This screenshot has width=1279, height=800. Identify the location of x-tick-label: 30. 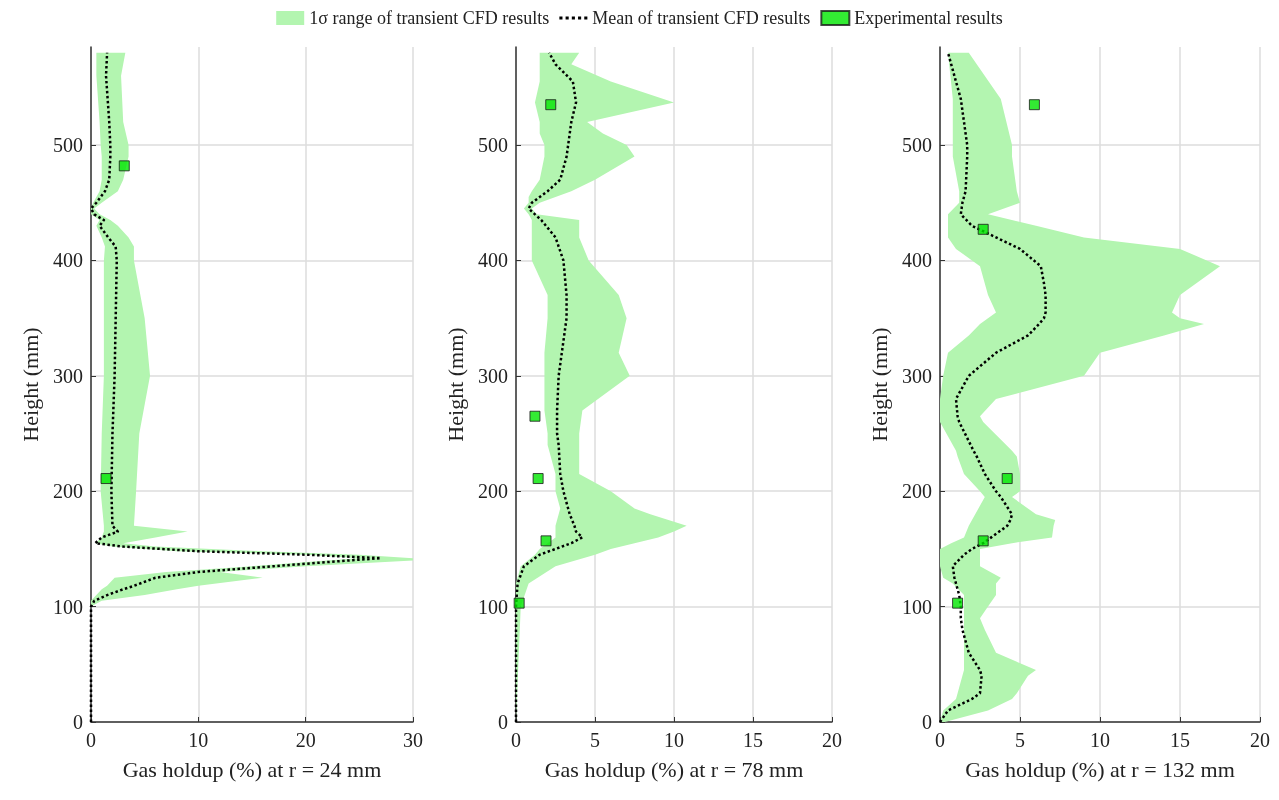
(413, 740).